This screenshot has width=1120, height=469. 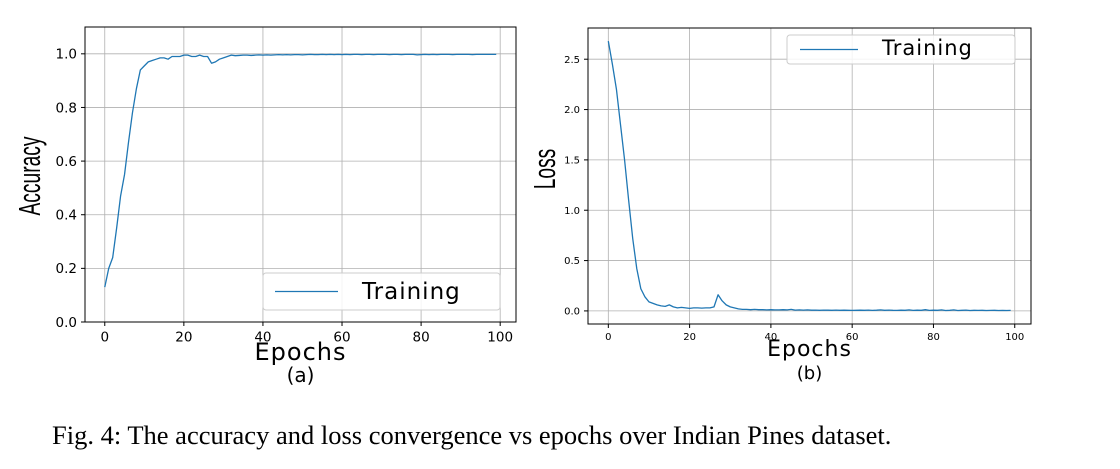 What do you see at coordinates (500, 338) in the screenshot?
I see `accuracy-x-tick-label: 100` at bounding box center [500, 338].